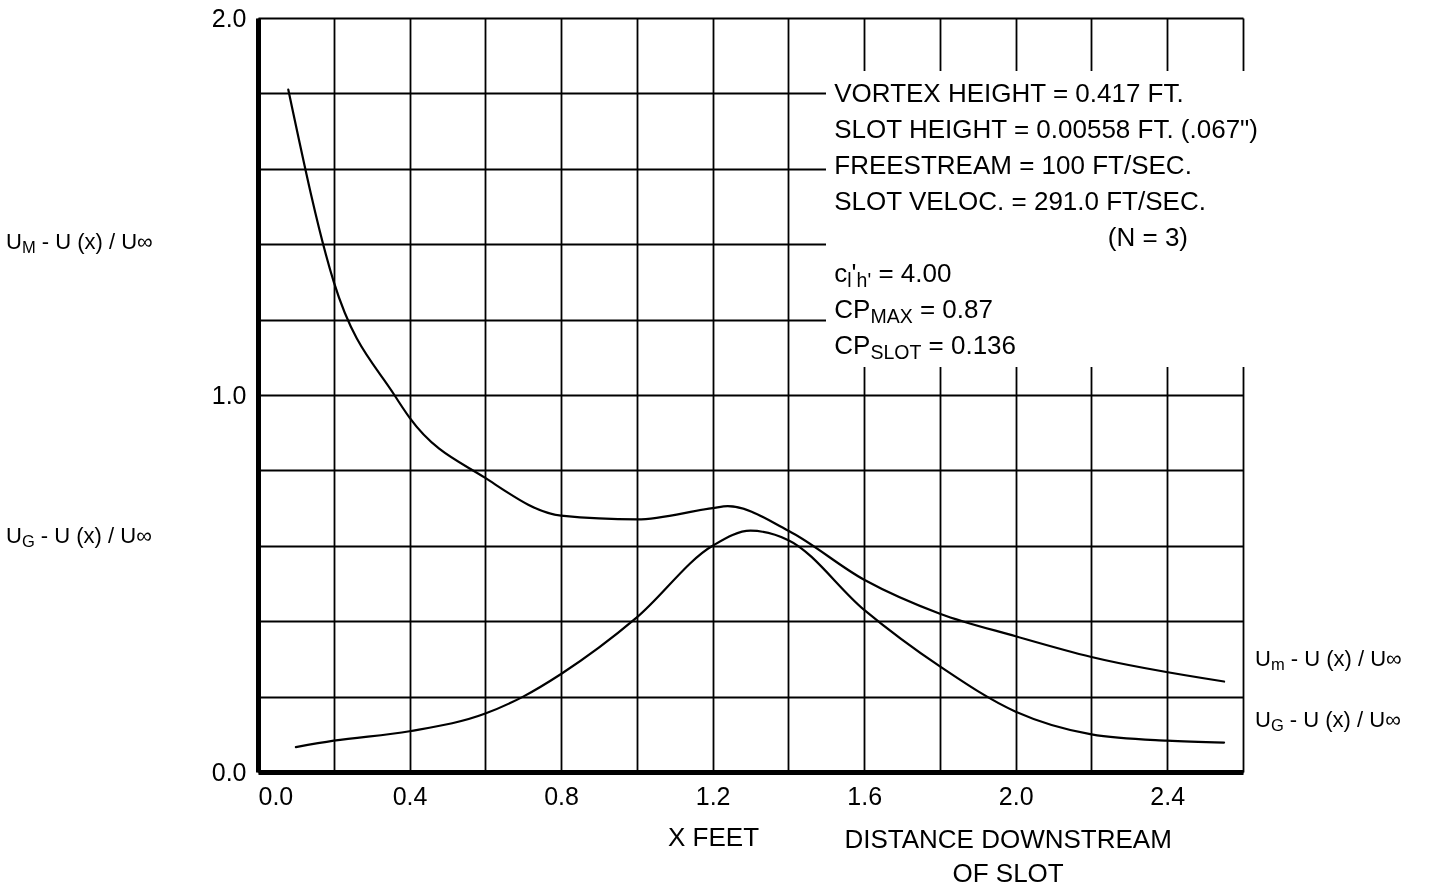 The image size is (1451, 891). Describe the element at coordinates (561, 795) in the screenshot. I see `x-tick-label: 0.8` at that location.